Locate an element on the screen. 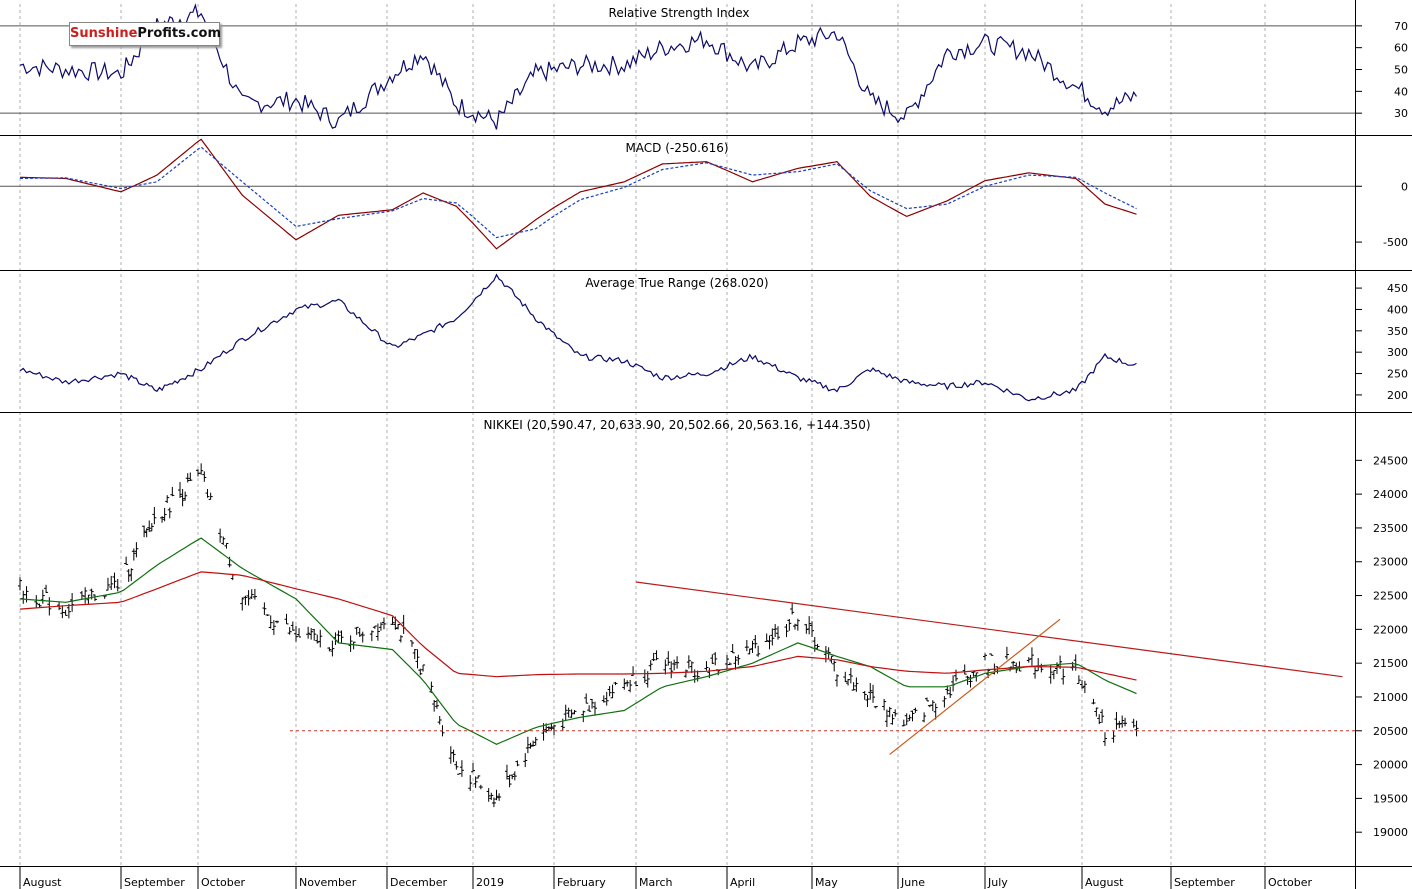 This screenshot has width=1412, height=889. rsi-title: Relative Strength Index is located at coordinates (679, 13).